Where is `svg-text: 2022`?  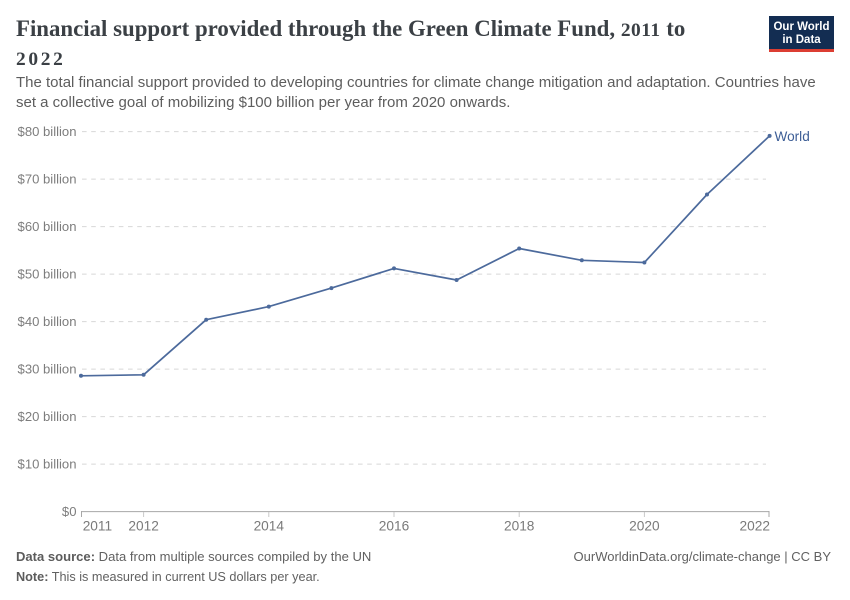
svg-text: 2022 is located at coordinates (755, 526).